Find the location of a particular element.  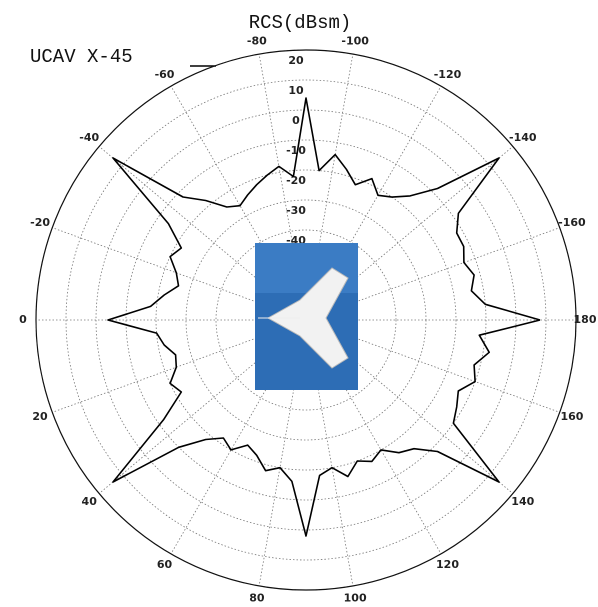

theta-tick-label: -100 is located at coordinates (355, 40).